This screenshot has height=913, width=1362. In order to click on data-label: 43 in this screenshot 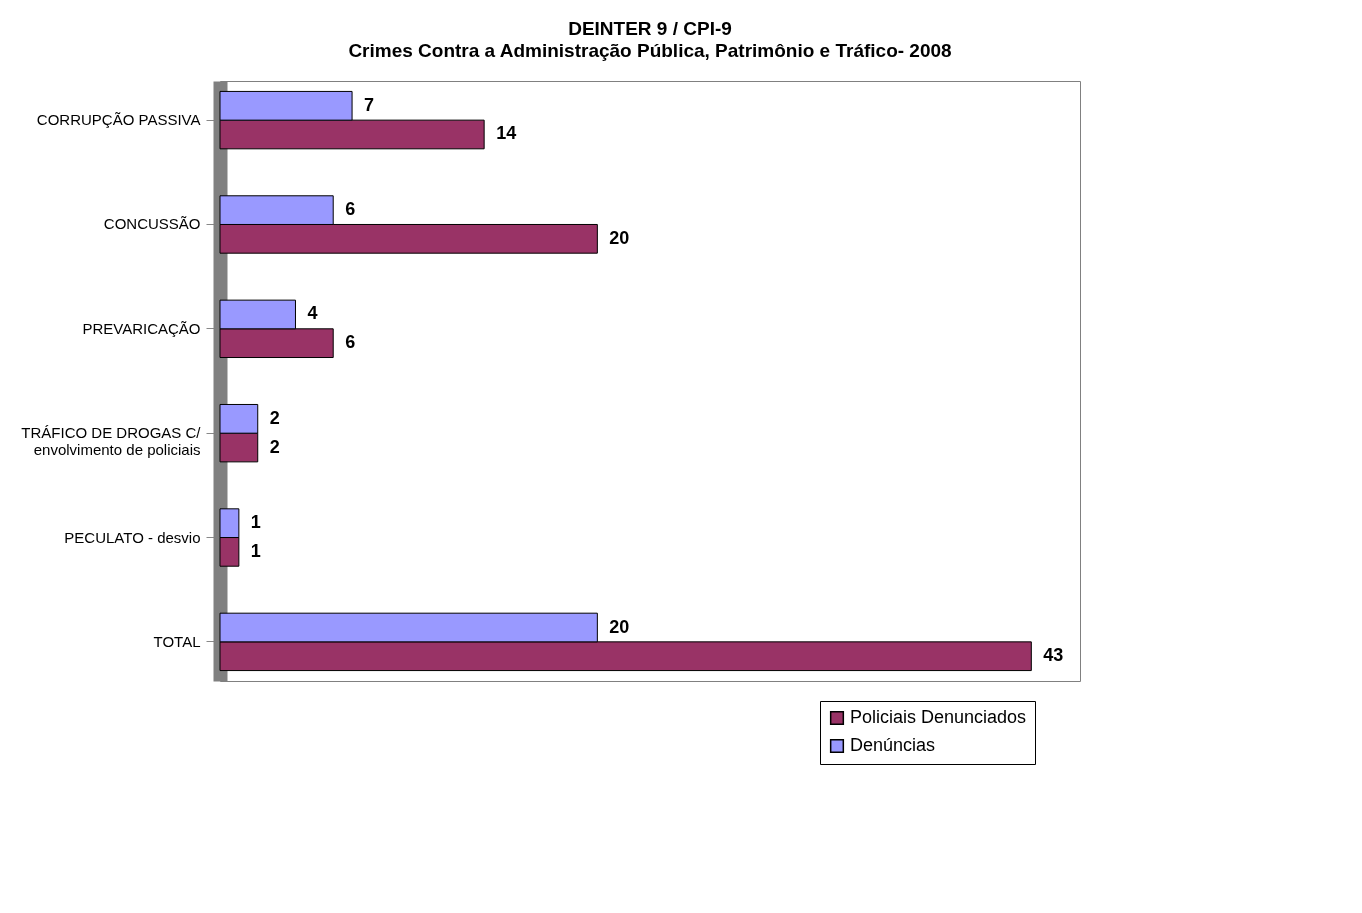, I will do `click(1053, 655)`.